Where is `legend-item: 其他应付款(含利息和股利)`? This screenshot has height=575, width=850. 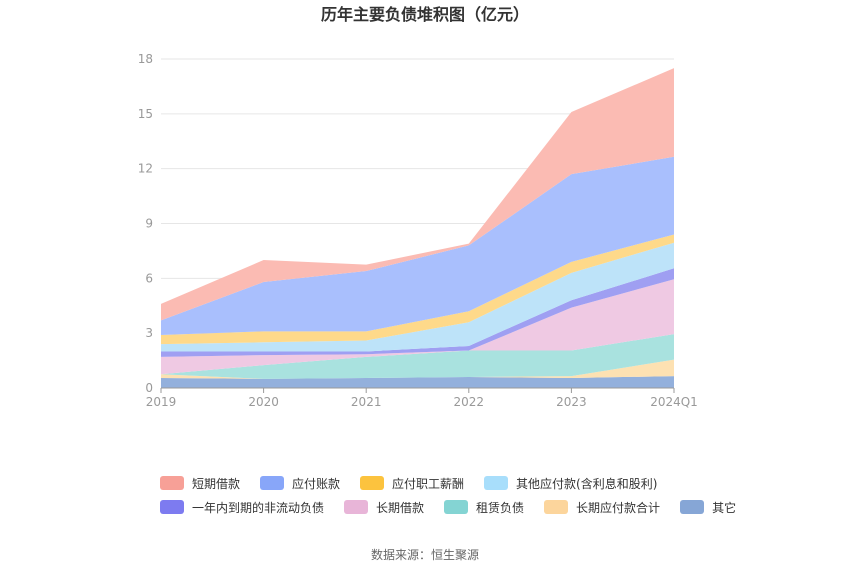
legend-item: 其他应付款(含利息和股利) is located at coordinates (570, 483).